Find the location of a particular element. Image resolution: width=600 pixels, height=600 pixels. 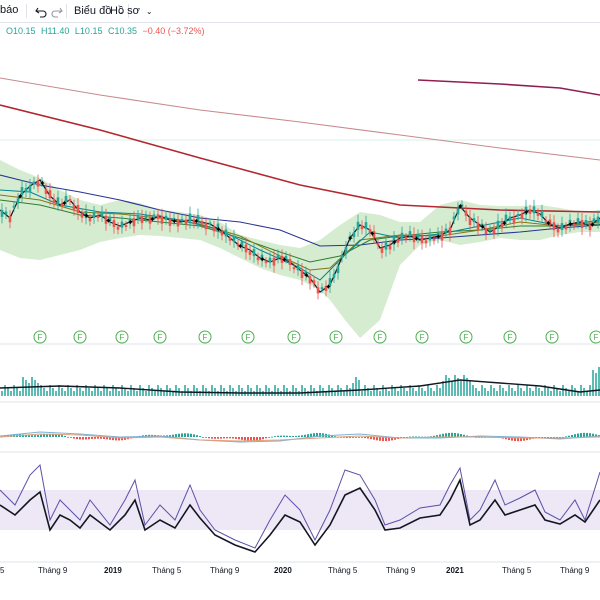

profile-menu-button: Hồ sơ ⌄ is located at coordinates (131, 11).